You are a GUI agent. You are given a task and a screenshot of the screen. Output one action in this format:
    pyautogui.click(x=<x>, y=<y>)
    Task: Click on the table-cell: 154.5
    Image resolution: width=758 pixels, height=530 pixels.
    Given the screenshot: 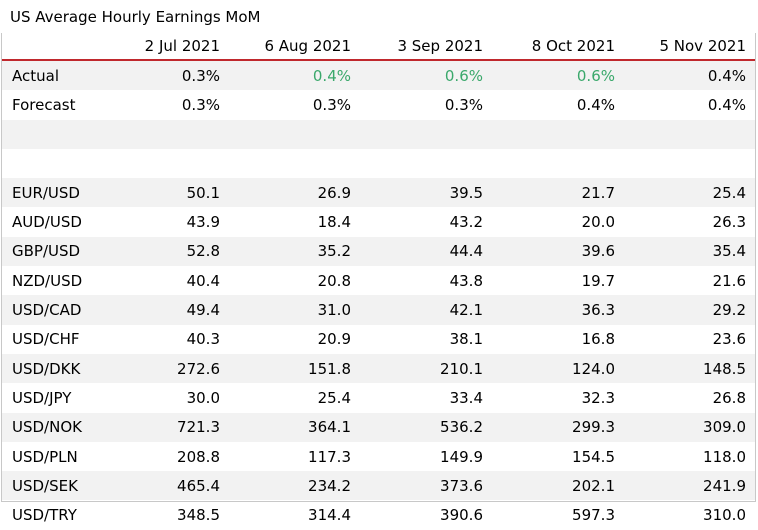 What is the action you would take?
    pyautogui.click(x=593, y=456)
    